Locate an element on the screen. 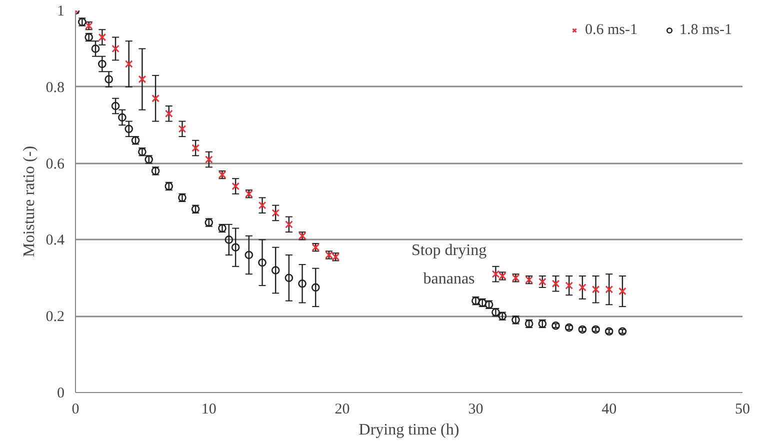 This screenshot has height=447, width=757. x-tick-label: 50 is located at coordinates (742, 410).